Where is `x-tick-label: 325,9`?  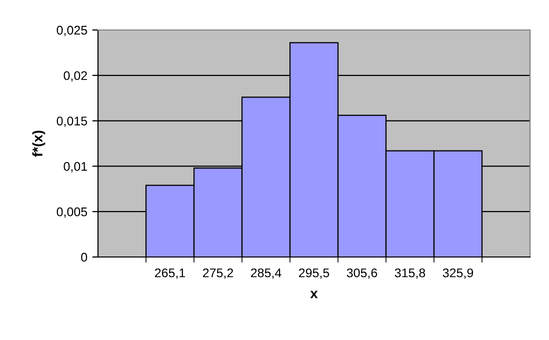
x-tick-label: 325,9 is located at coordinates (458, 273).